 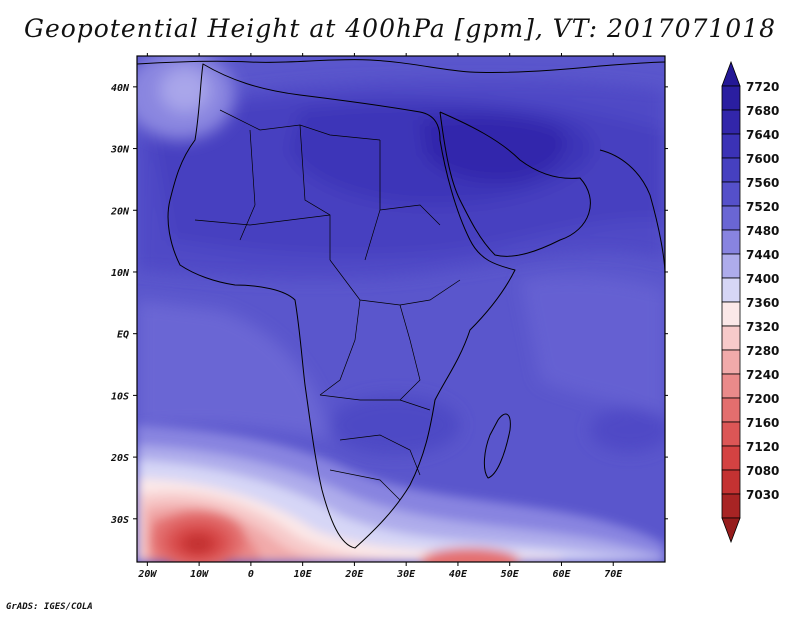 I want to click on europe-coastline, so click(x=401, y=66).